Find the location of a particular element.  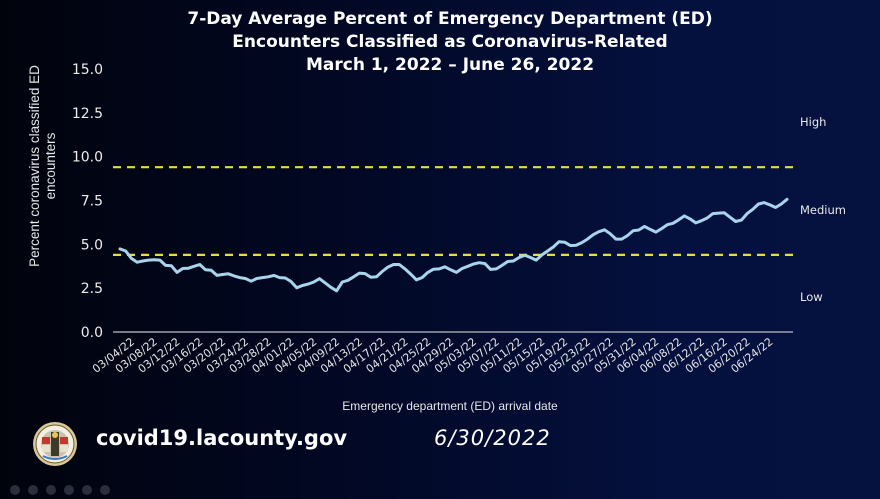

y-tick-label: 15.0 is located at coordinates (87, 70).